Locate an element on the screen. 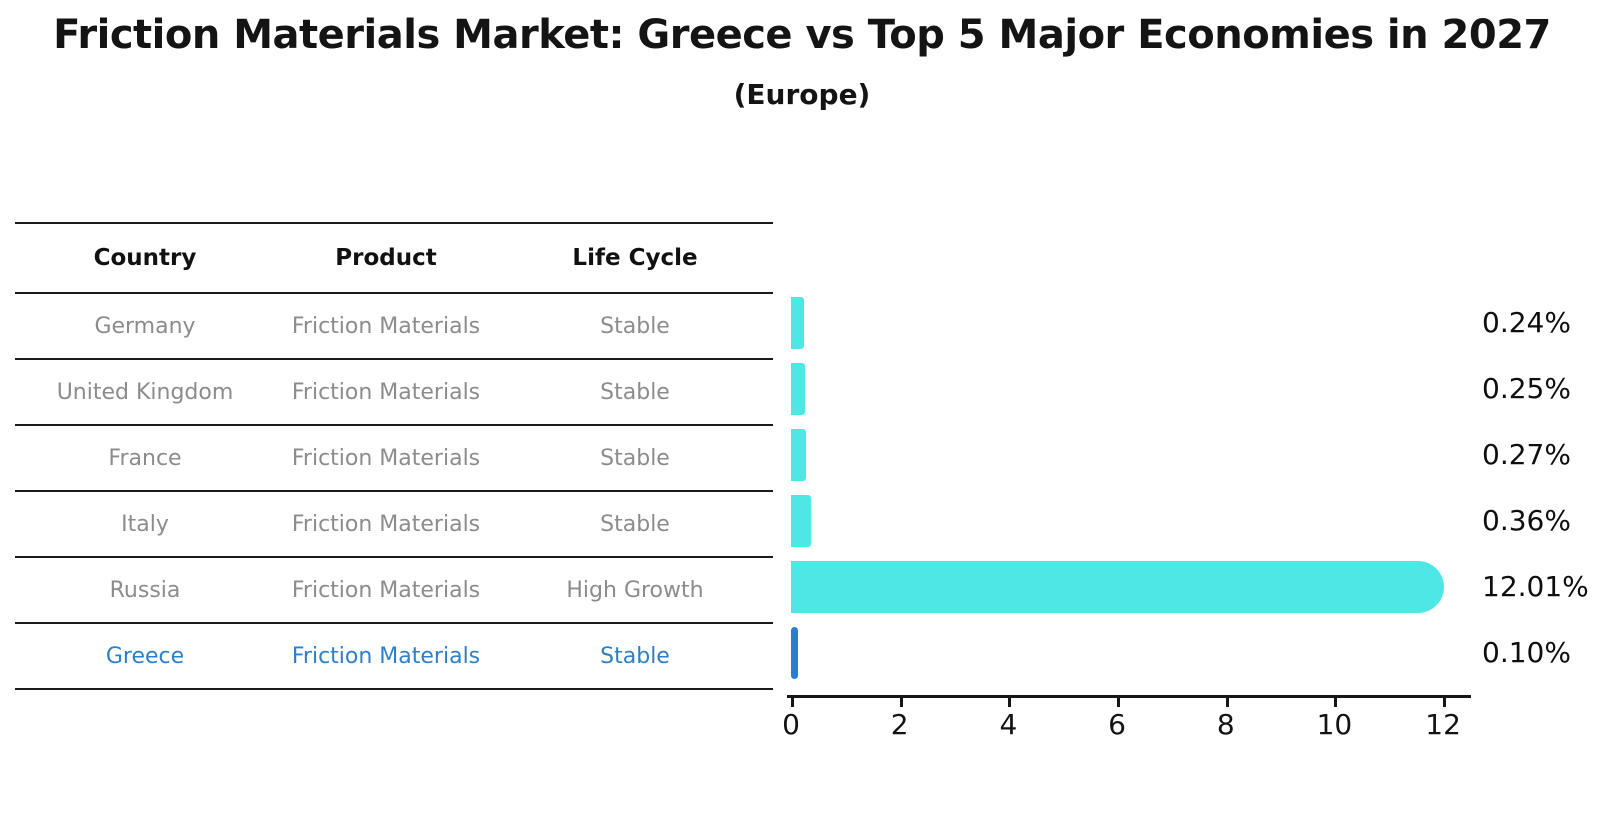 This screenshot has width=1604, height=823. x-axis: 0 2 4 6 8 10 12 is located at coordinates (1127, 718).